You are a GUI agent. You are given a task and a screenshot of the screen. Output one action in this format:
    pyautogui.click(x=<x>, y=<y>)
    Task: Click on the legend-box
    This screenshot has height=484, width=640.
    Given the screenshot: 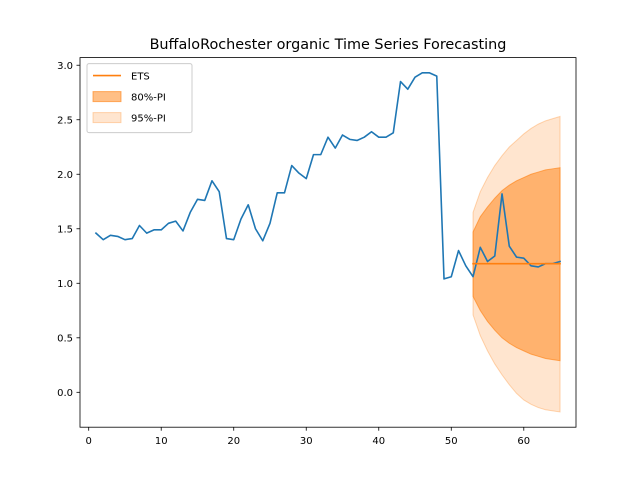 What is the action you would take?
    pyautogui.click(x=139, y=98)
    